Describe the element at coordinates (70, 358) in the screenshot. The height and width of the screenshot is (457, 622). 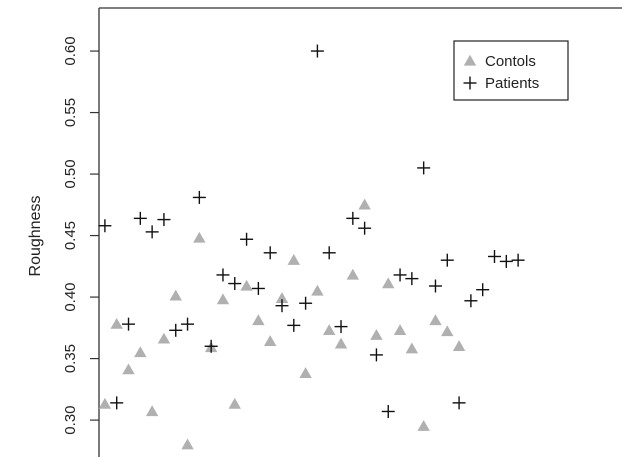
I see `y-tick-label: 0.35` at that location.